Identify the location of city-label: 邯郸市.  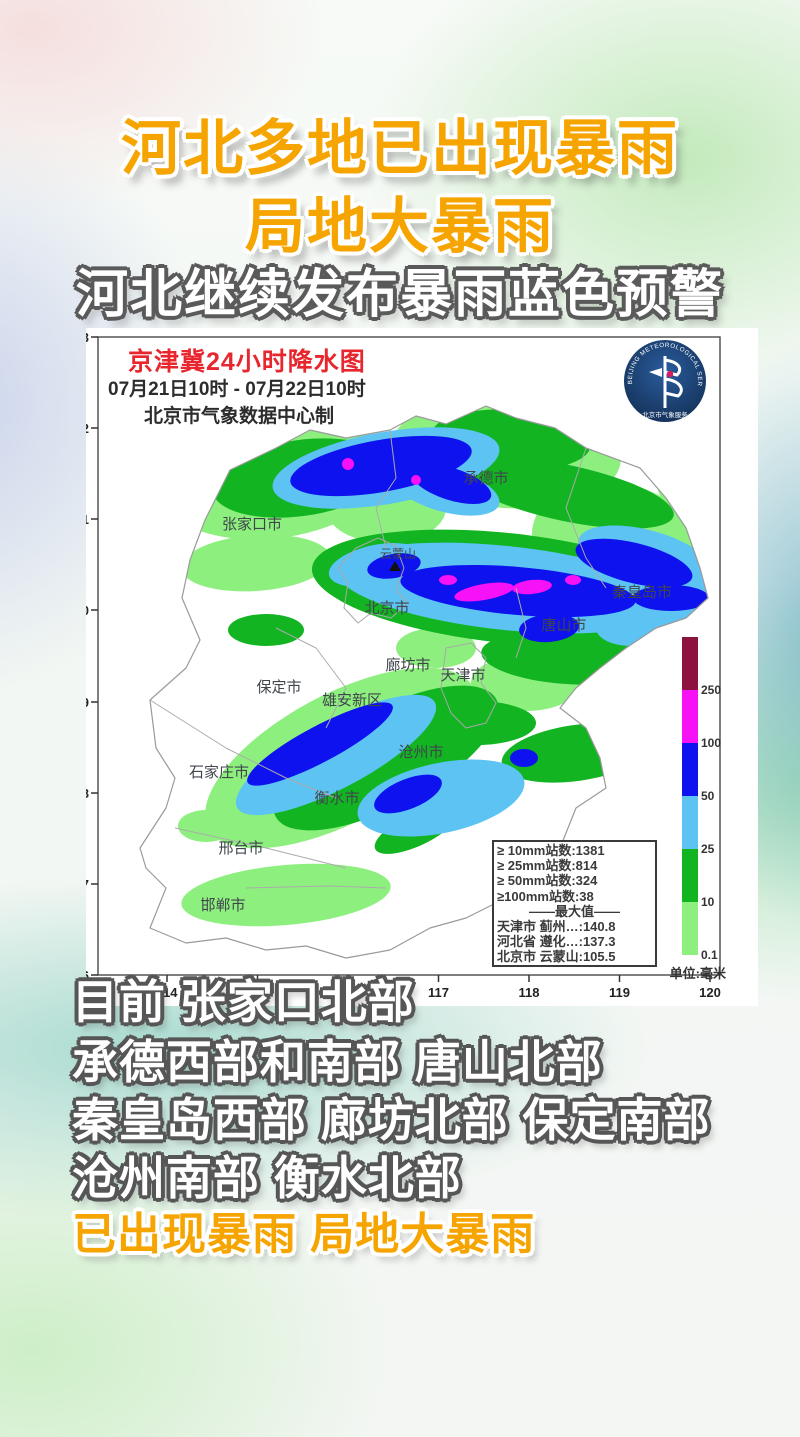
(222, 905).